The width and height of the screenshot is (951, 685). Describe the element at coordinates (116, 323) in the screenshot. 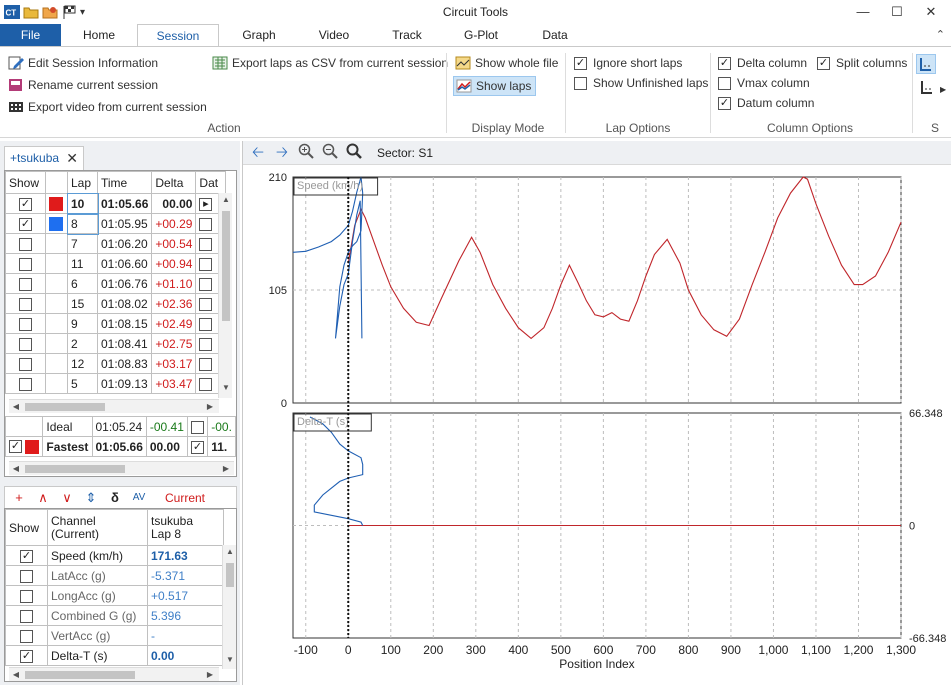

I see `lap-row: 9 01:08.15 +02.49` at that location.